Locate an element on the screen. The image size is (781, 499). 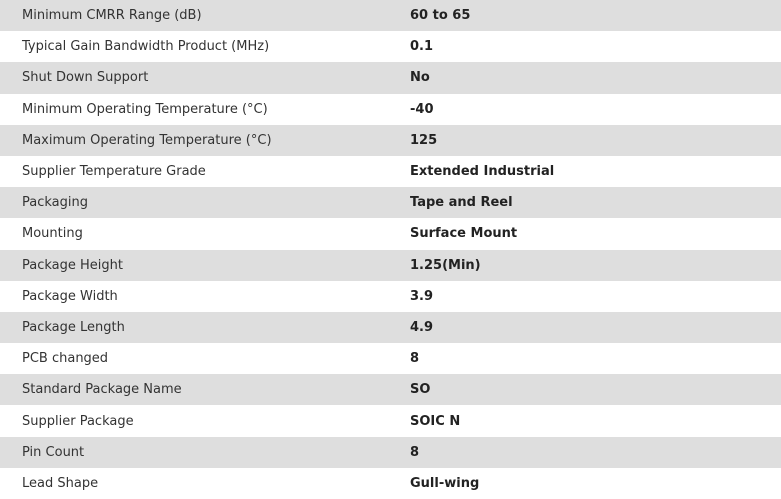
spec-label: Packaging is located at coordinates (55, 203).